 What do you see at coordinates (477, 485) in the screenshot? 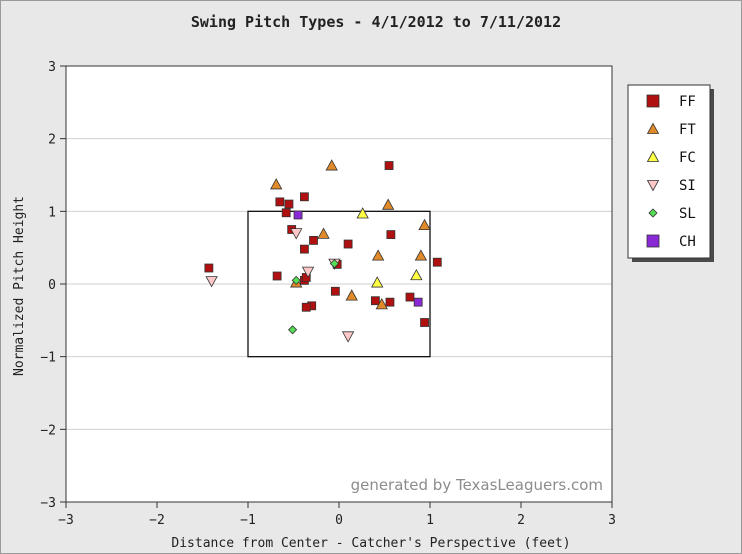
I see `watermark: generated by TexasLeaguers.com` at bounding box center [477, 485].